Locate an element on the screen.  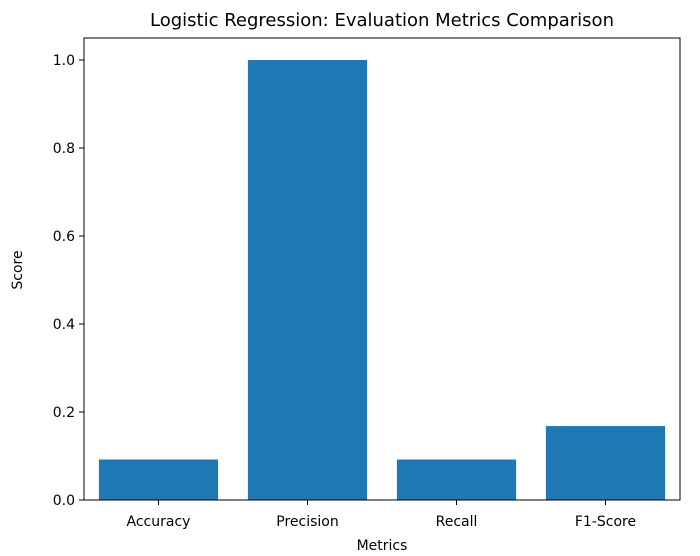
x-axis-label: Metrics is located at coordinates (382, 546).